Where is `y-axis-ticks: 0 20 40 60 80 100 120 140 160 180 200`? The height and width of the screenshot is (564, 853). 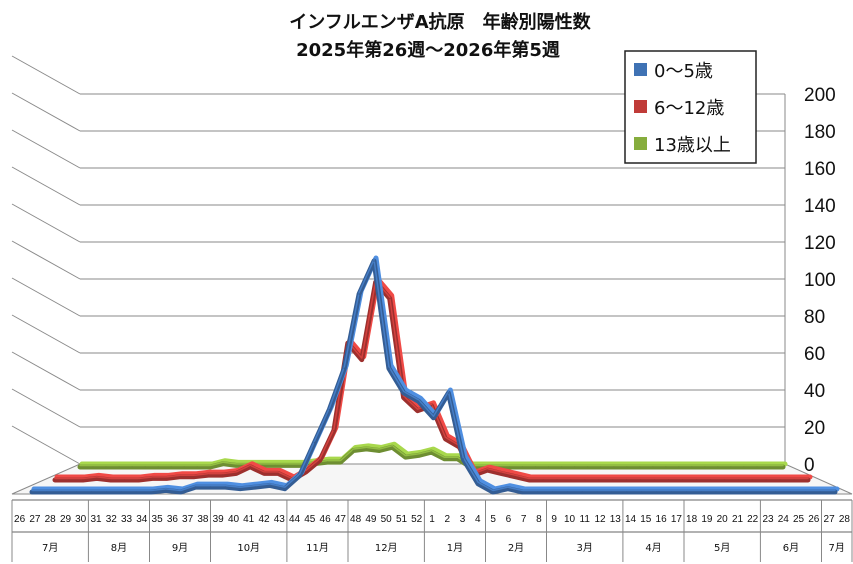 y-axis-ticks: 0 20 40 60 80 100 120 140 160 180 200 is located at coordinates (820, 280).